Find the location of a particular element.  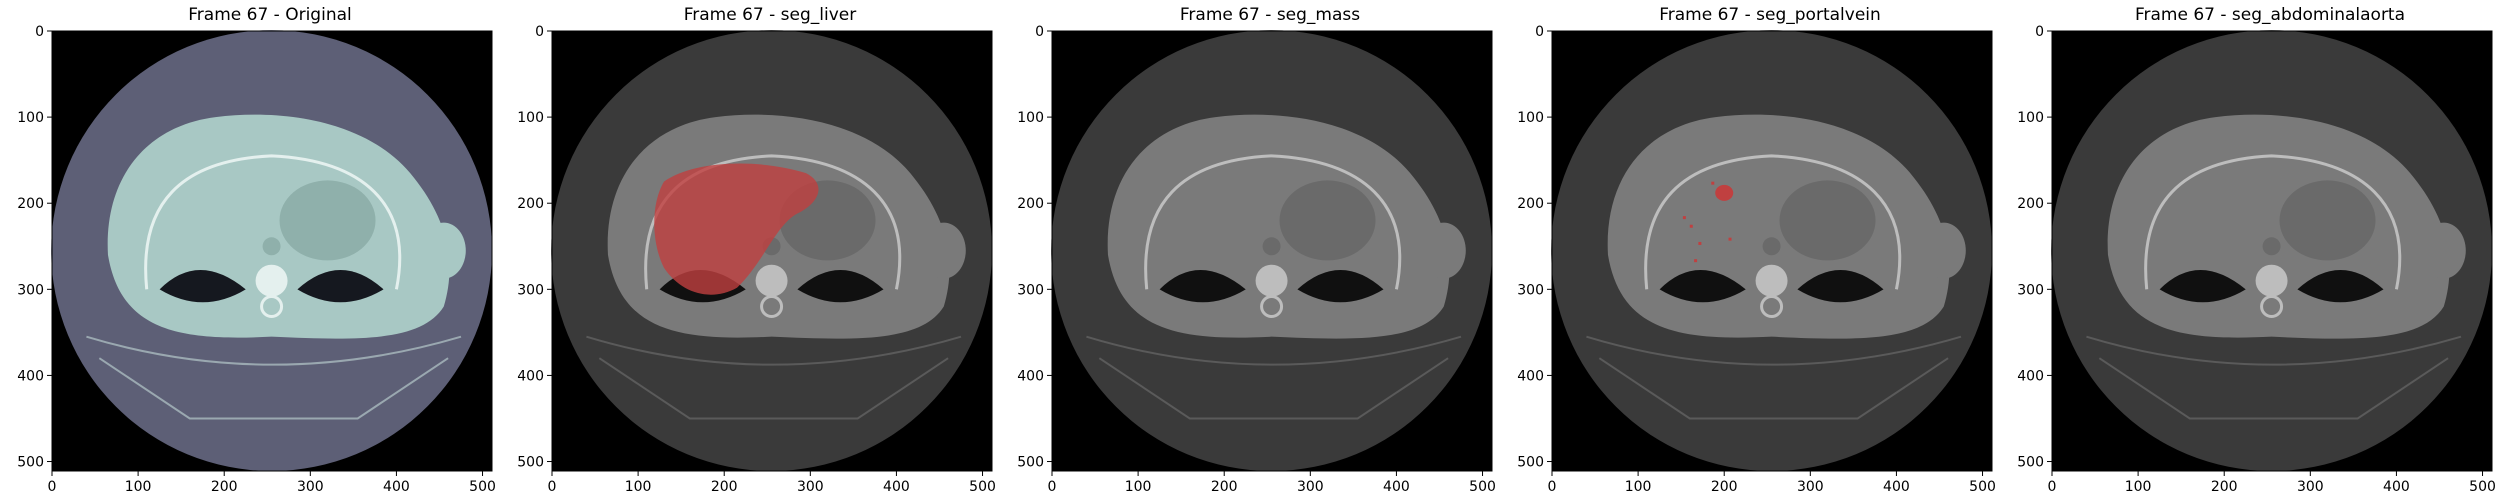

panel-title: Frame 67 - seg_abdominalaorta is located at coordinates (2270, 15).